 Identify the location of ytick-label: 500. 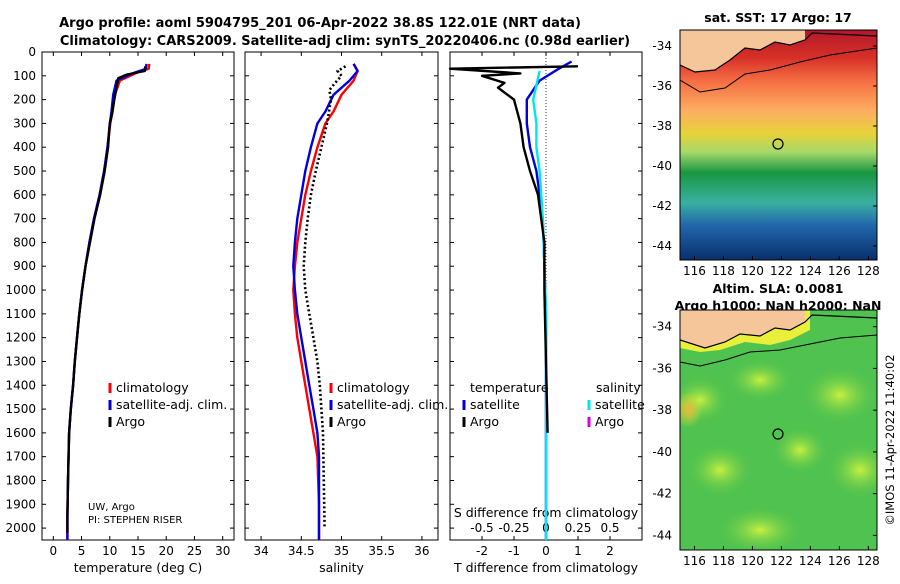
(24, 171).